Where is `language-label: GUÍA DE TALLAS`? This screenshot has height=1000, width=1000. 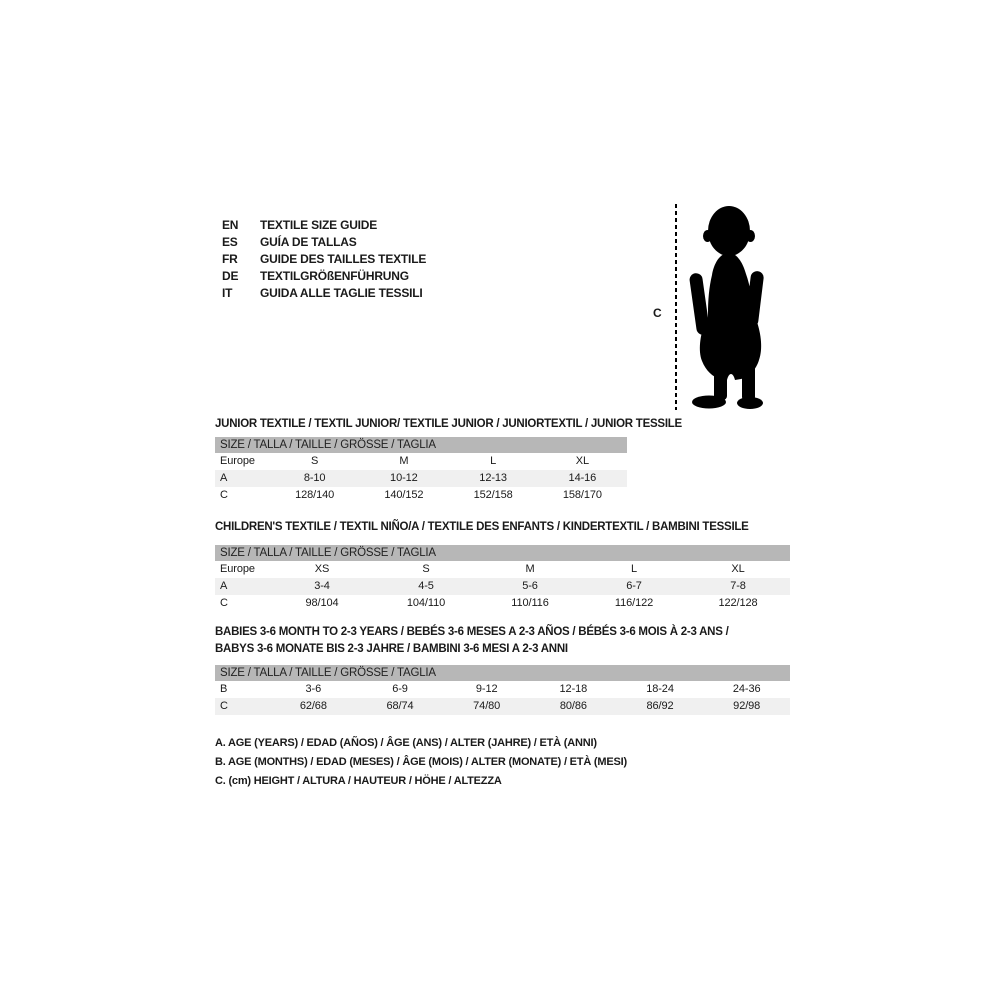
language-label: GUÍA DE TALLAS is located at coordinates (308, 242).